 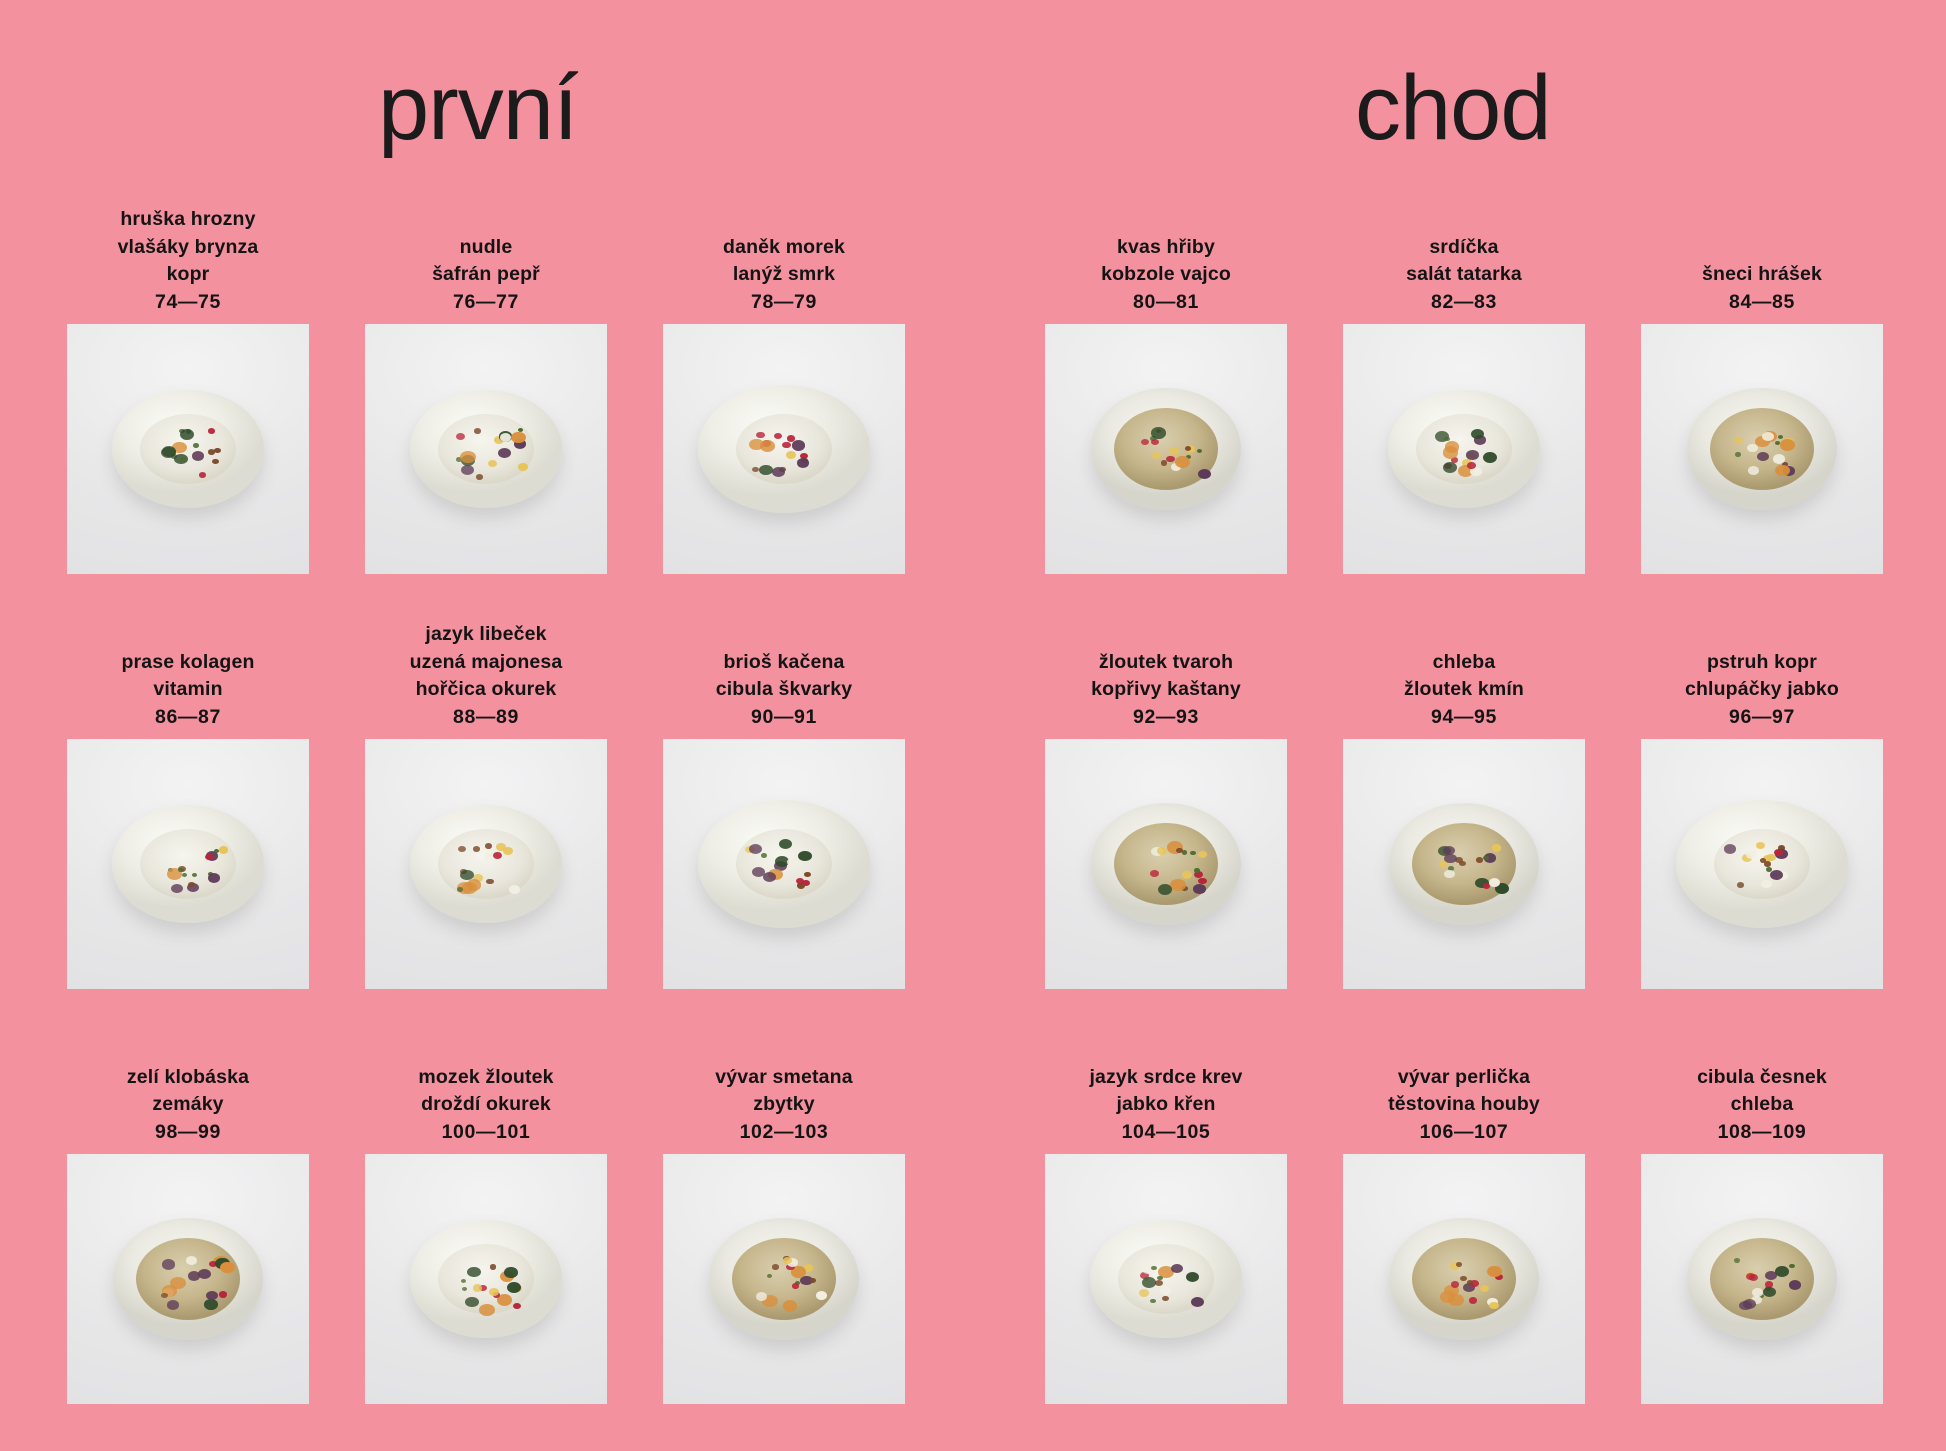 I want to click on dish-cell: nudle šafrán pepř 76—77, so click(x=486, y=378).